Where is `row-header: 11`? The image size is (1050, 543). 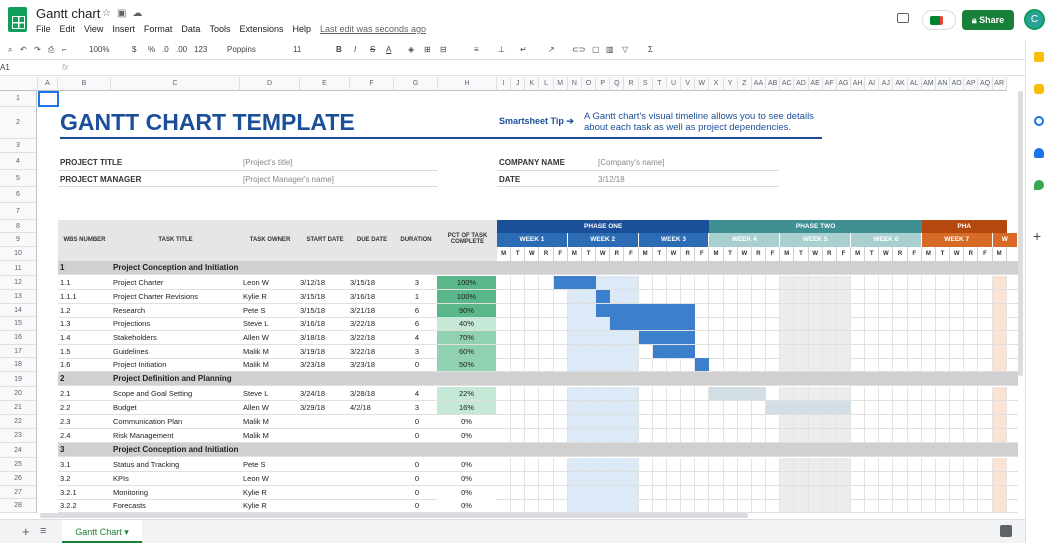
row-header: 11 is located at coordinates (18, 268).